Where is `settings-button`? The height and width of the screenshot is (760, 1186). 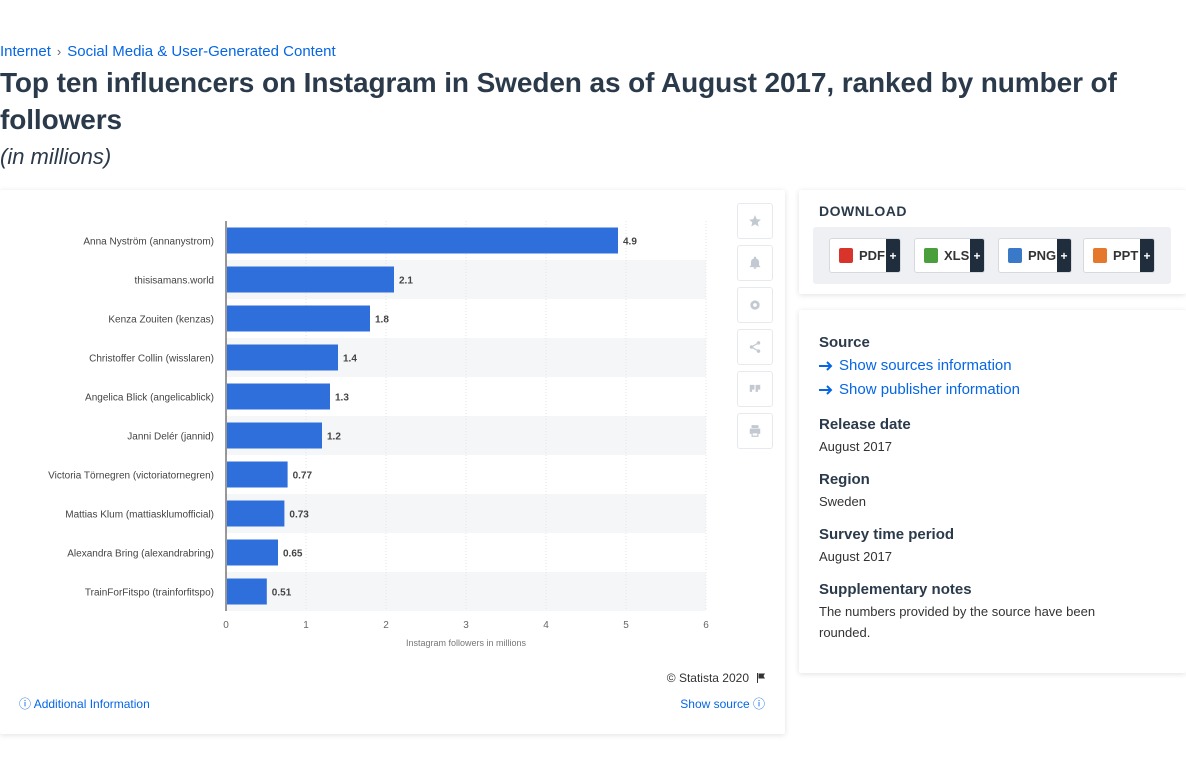 settings-button is located at coordinates (755, 305).